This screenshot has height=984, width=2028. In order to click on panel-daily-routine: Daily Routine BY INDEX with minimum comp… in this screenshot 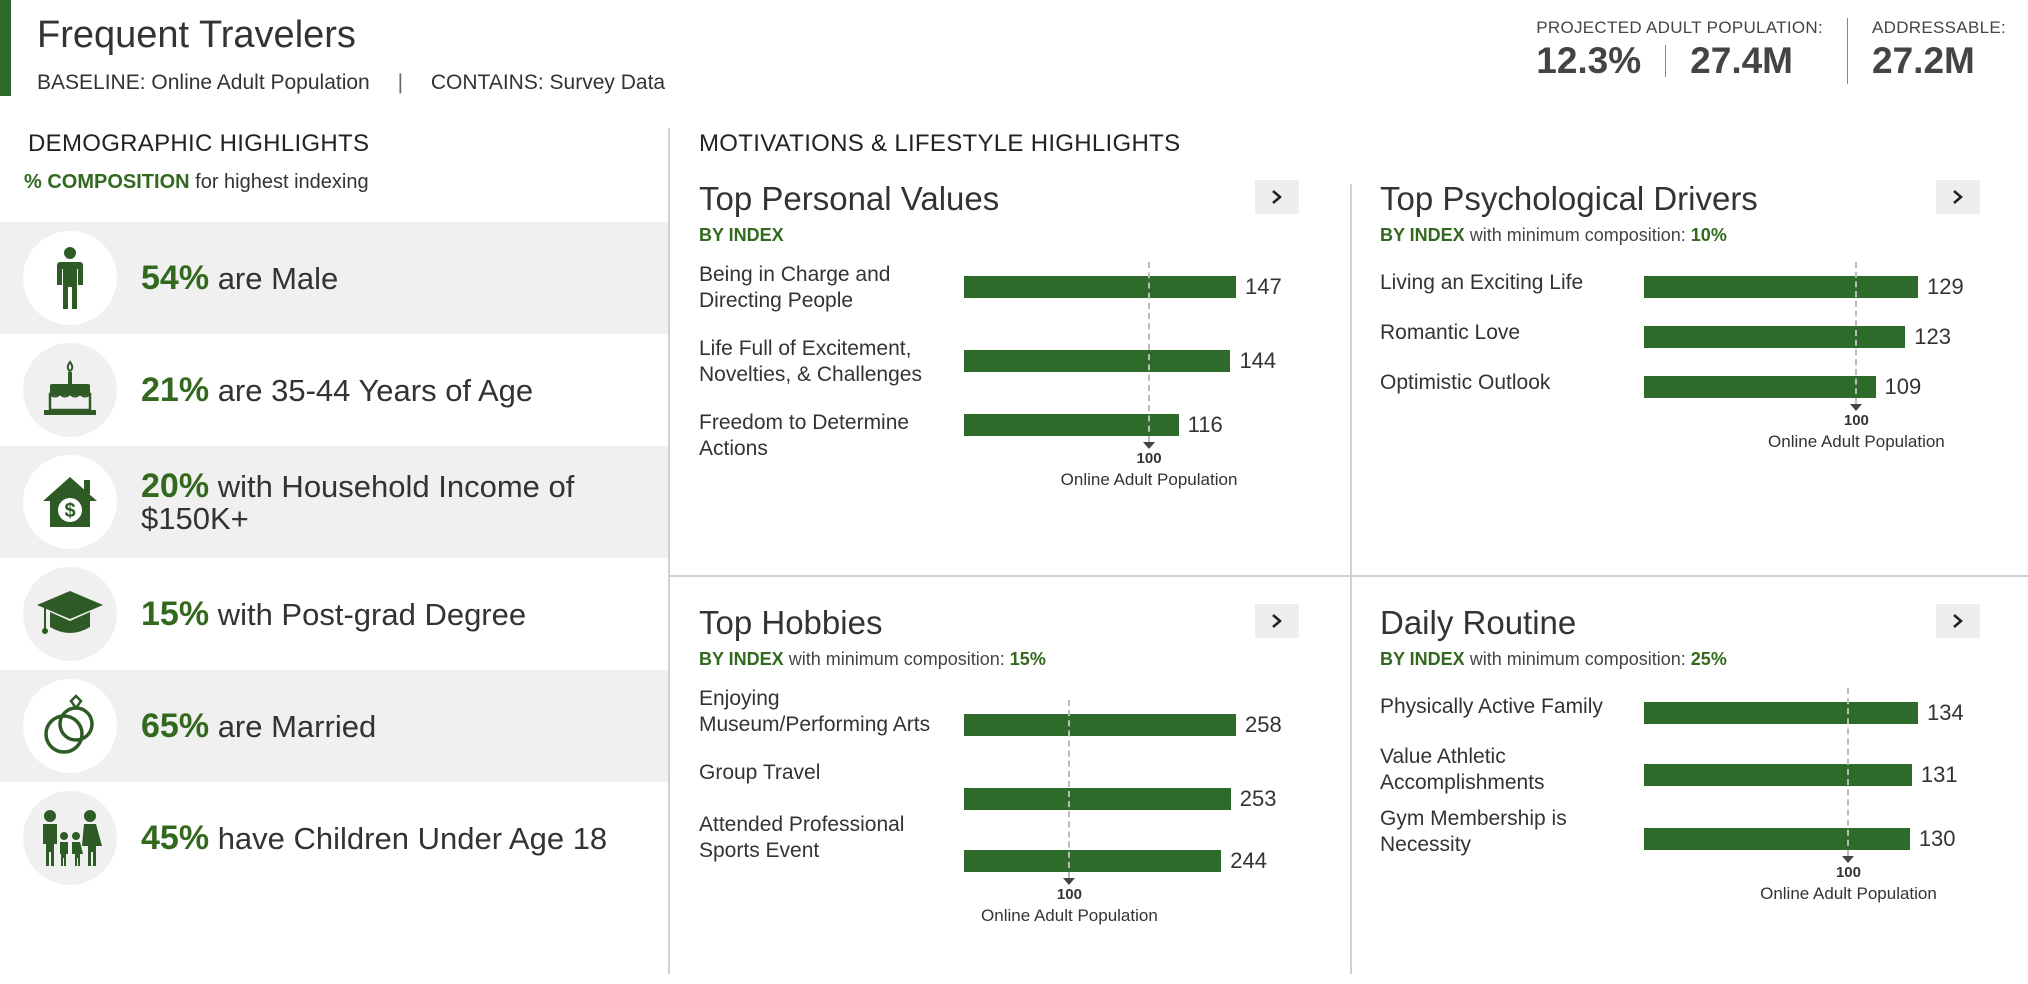, I will do `click(1695, 794)`.